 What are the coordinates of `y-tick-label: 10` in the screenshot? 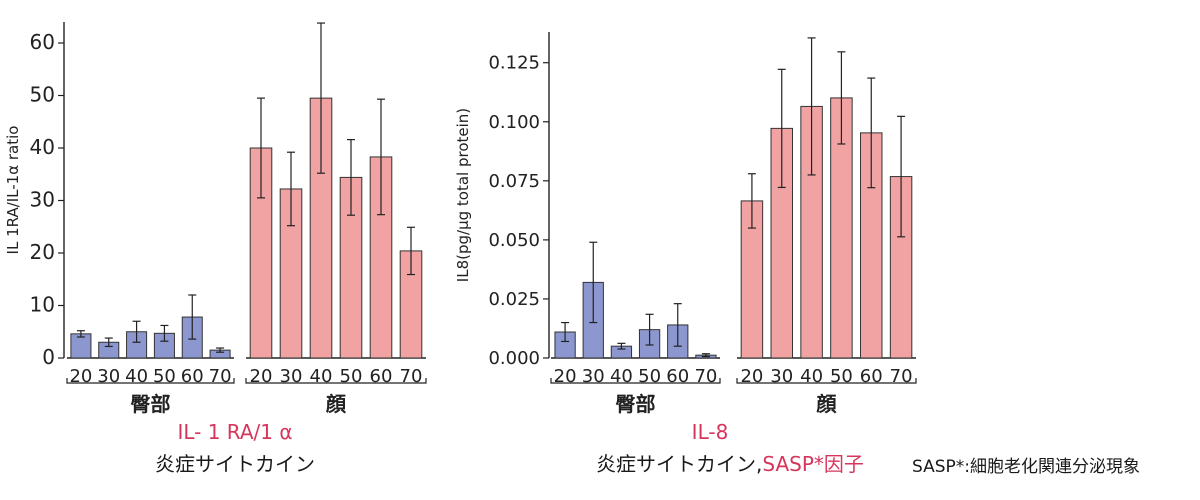 It's located at (42, 305).